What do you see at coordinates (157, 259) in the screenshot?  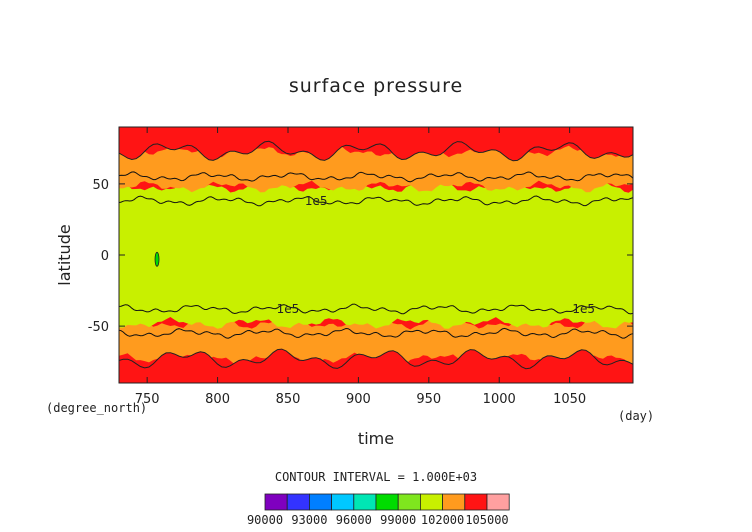 I see `low-pressure-cell` at bounding box center [157, 259].